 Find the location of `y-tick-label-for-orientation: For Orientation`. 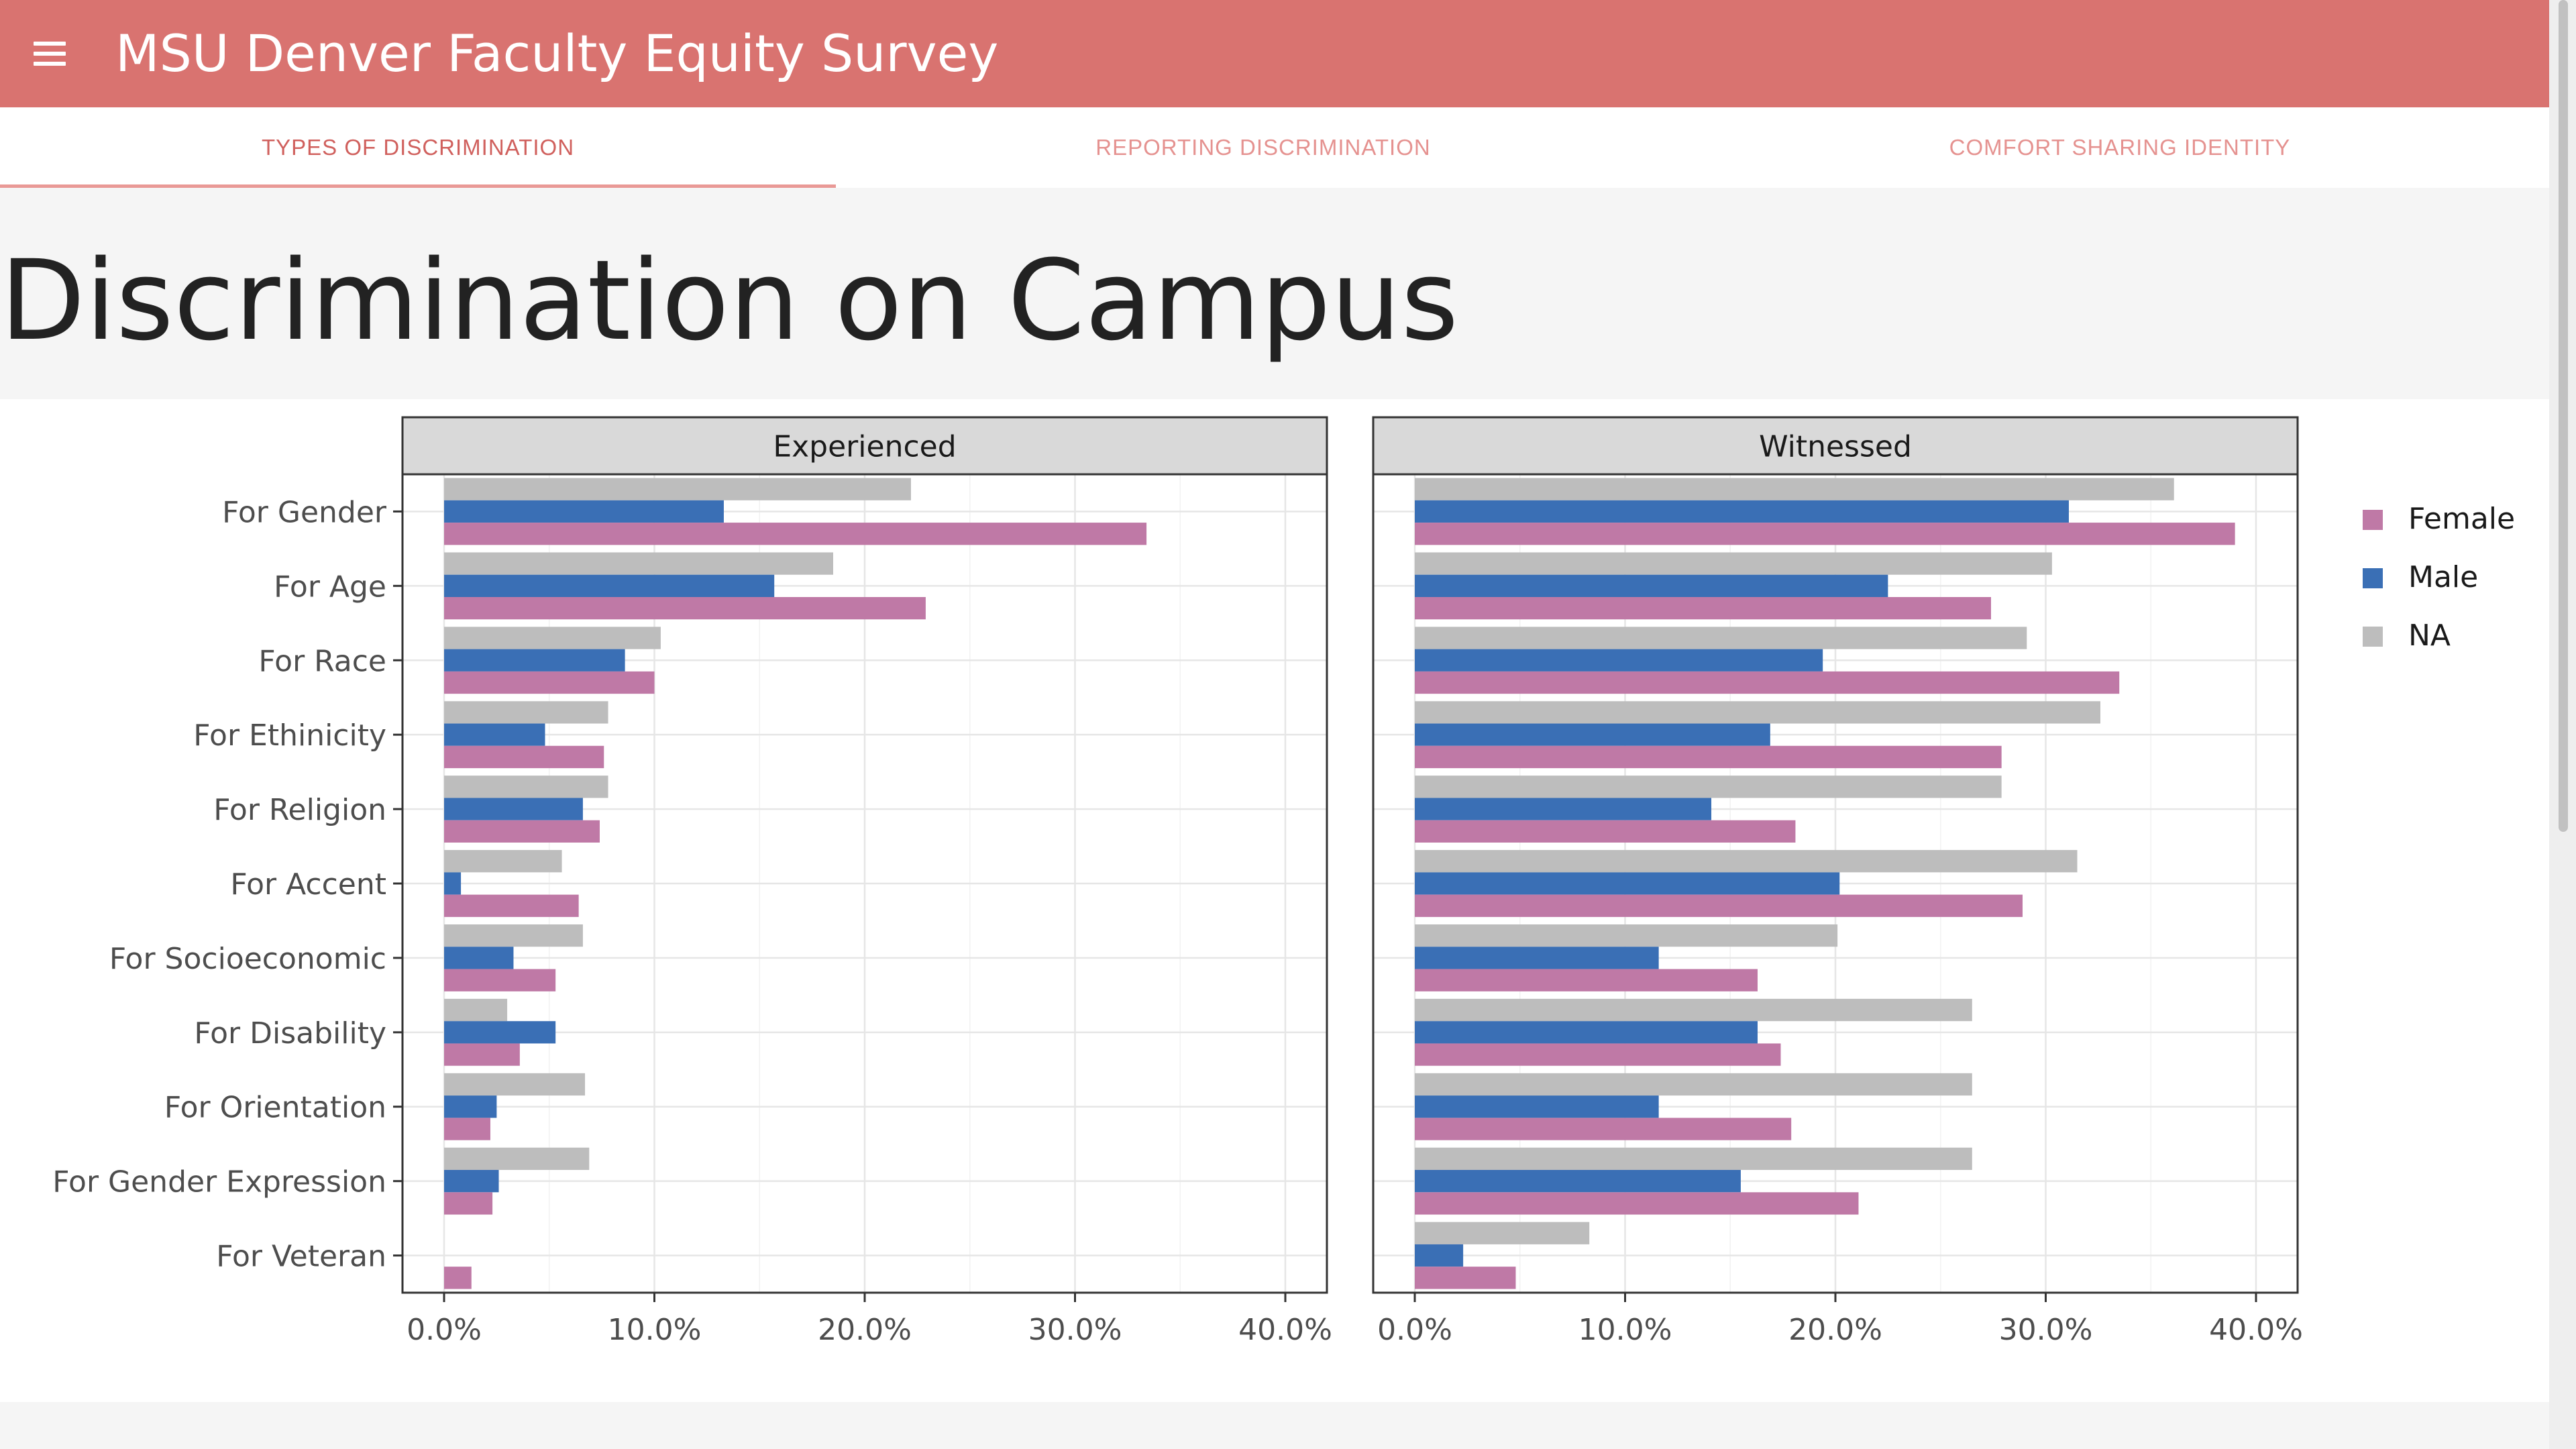

y-tick-label-for-orientation: For Orientation is located at coordinates (275, 1108).